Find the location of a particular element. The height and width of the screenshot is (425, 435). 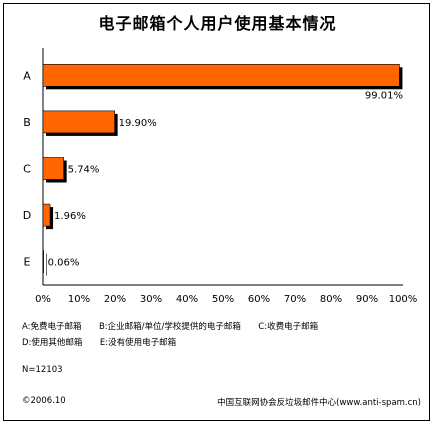

legend-item-b: B:企业邮箱/单位/学校提供的电子邮箱 is located at coordinates (169, 327).